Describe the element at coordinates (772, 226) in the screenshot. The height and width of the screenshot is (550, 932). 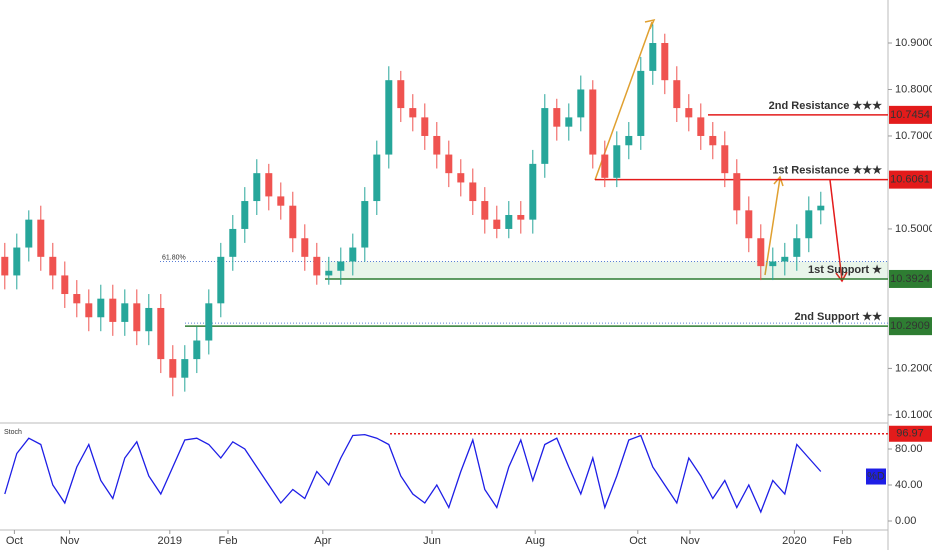
I see `trend-arrow` at that location.